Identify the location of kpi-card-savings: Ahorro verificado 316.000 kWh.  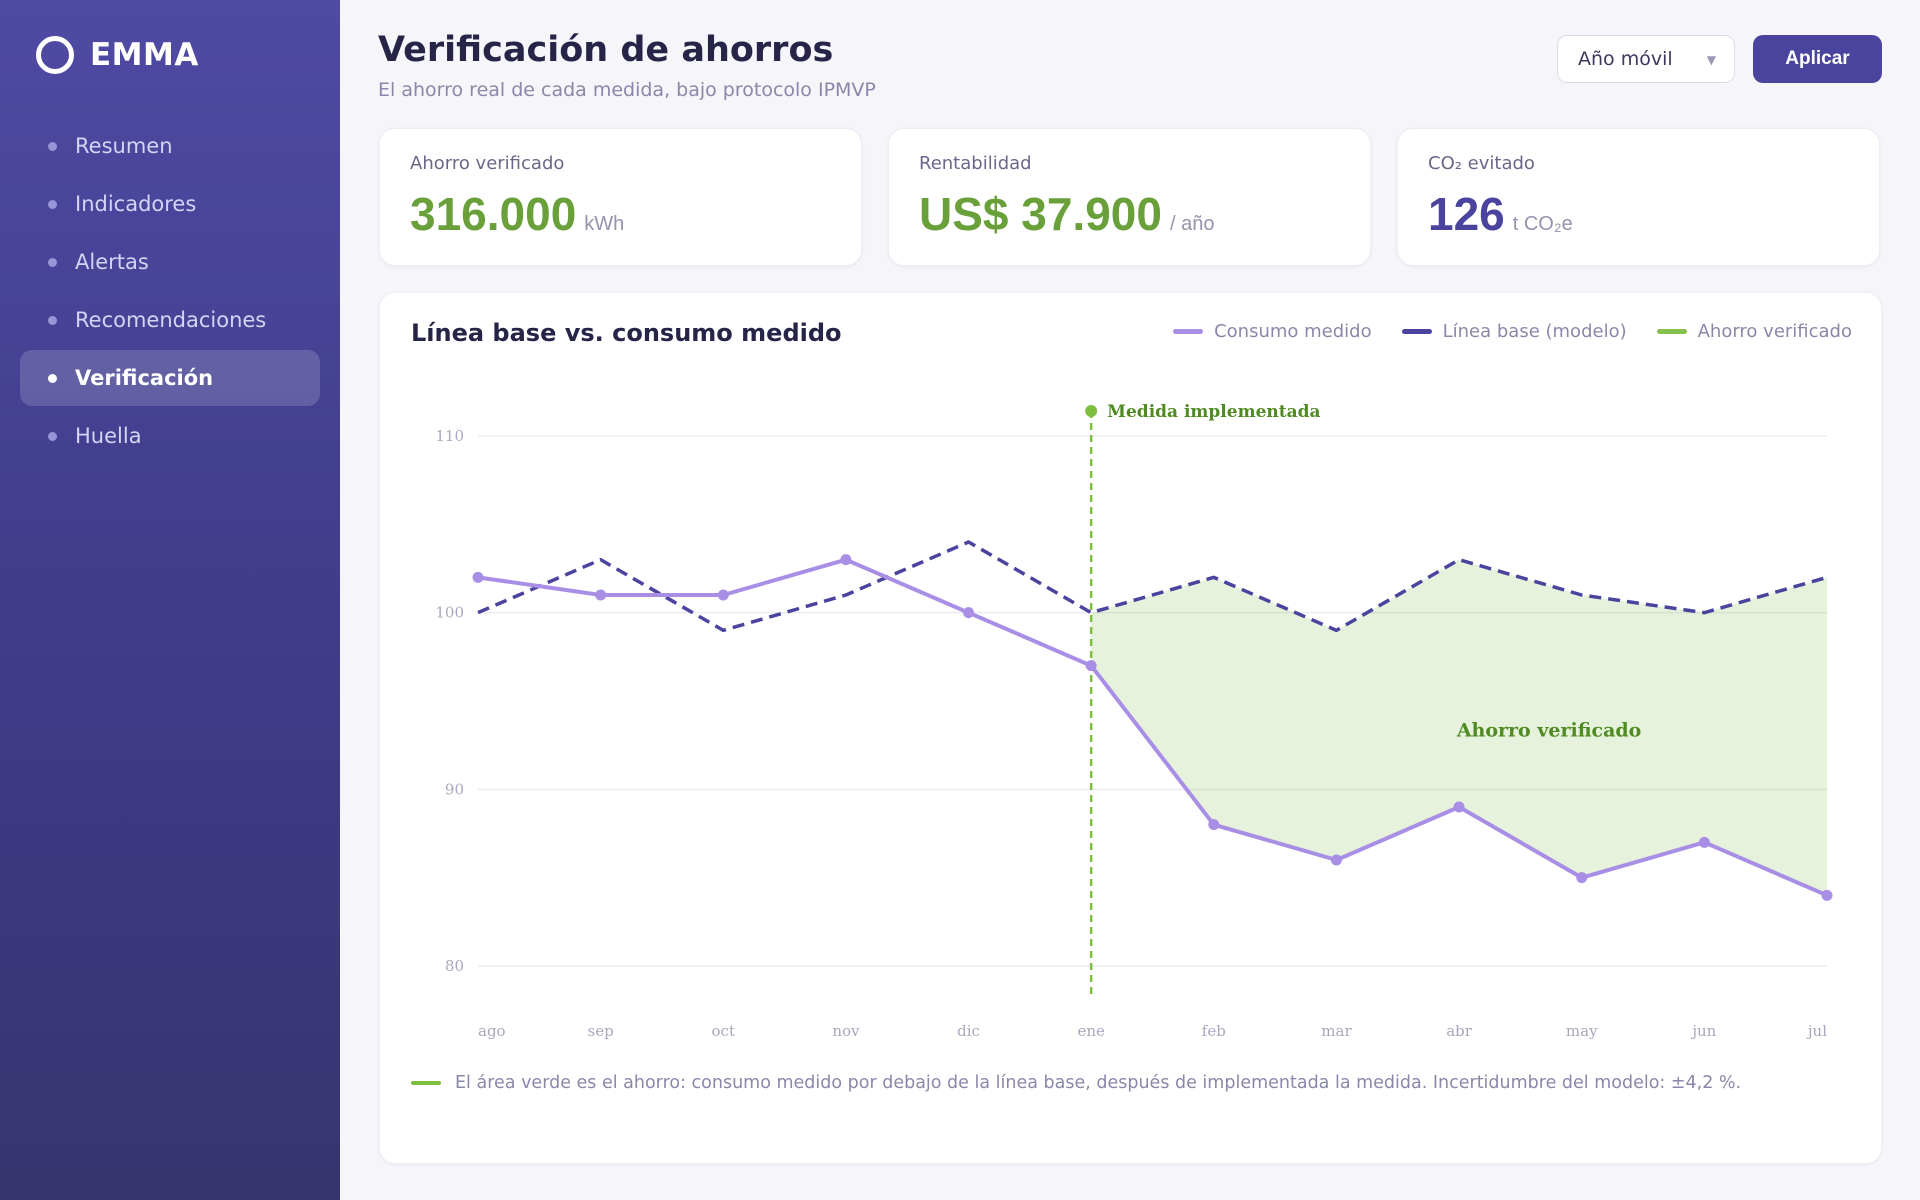
(620, 197).